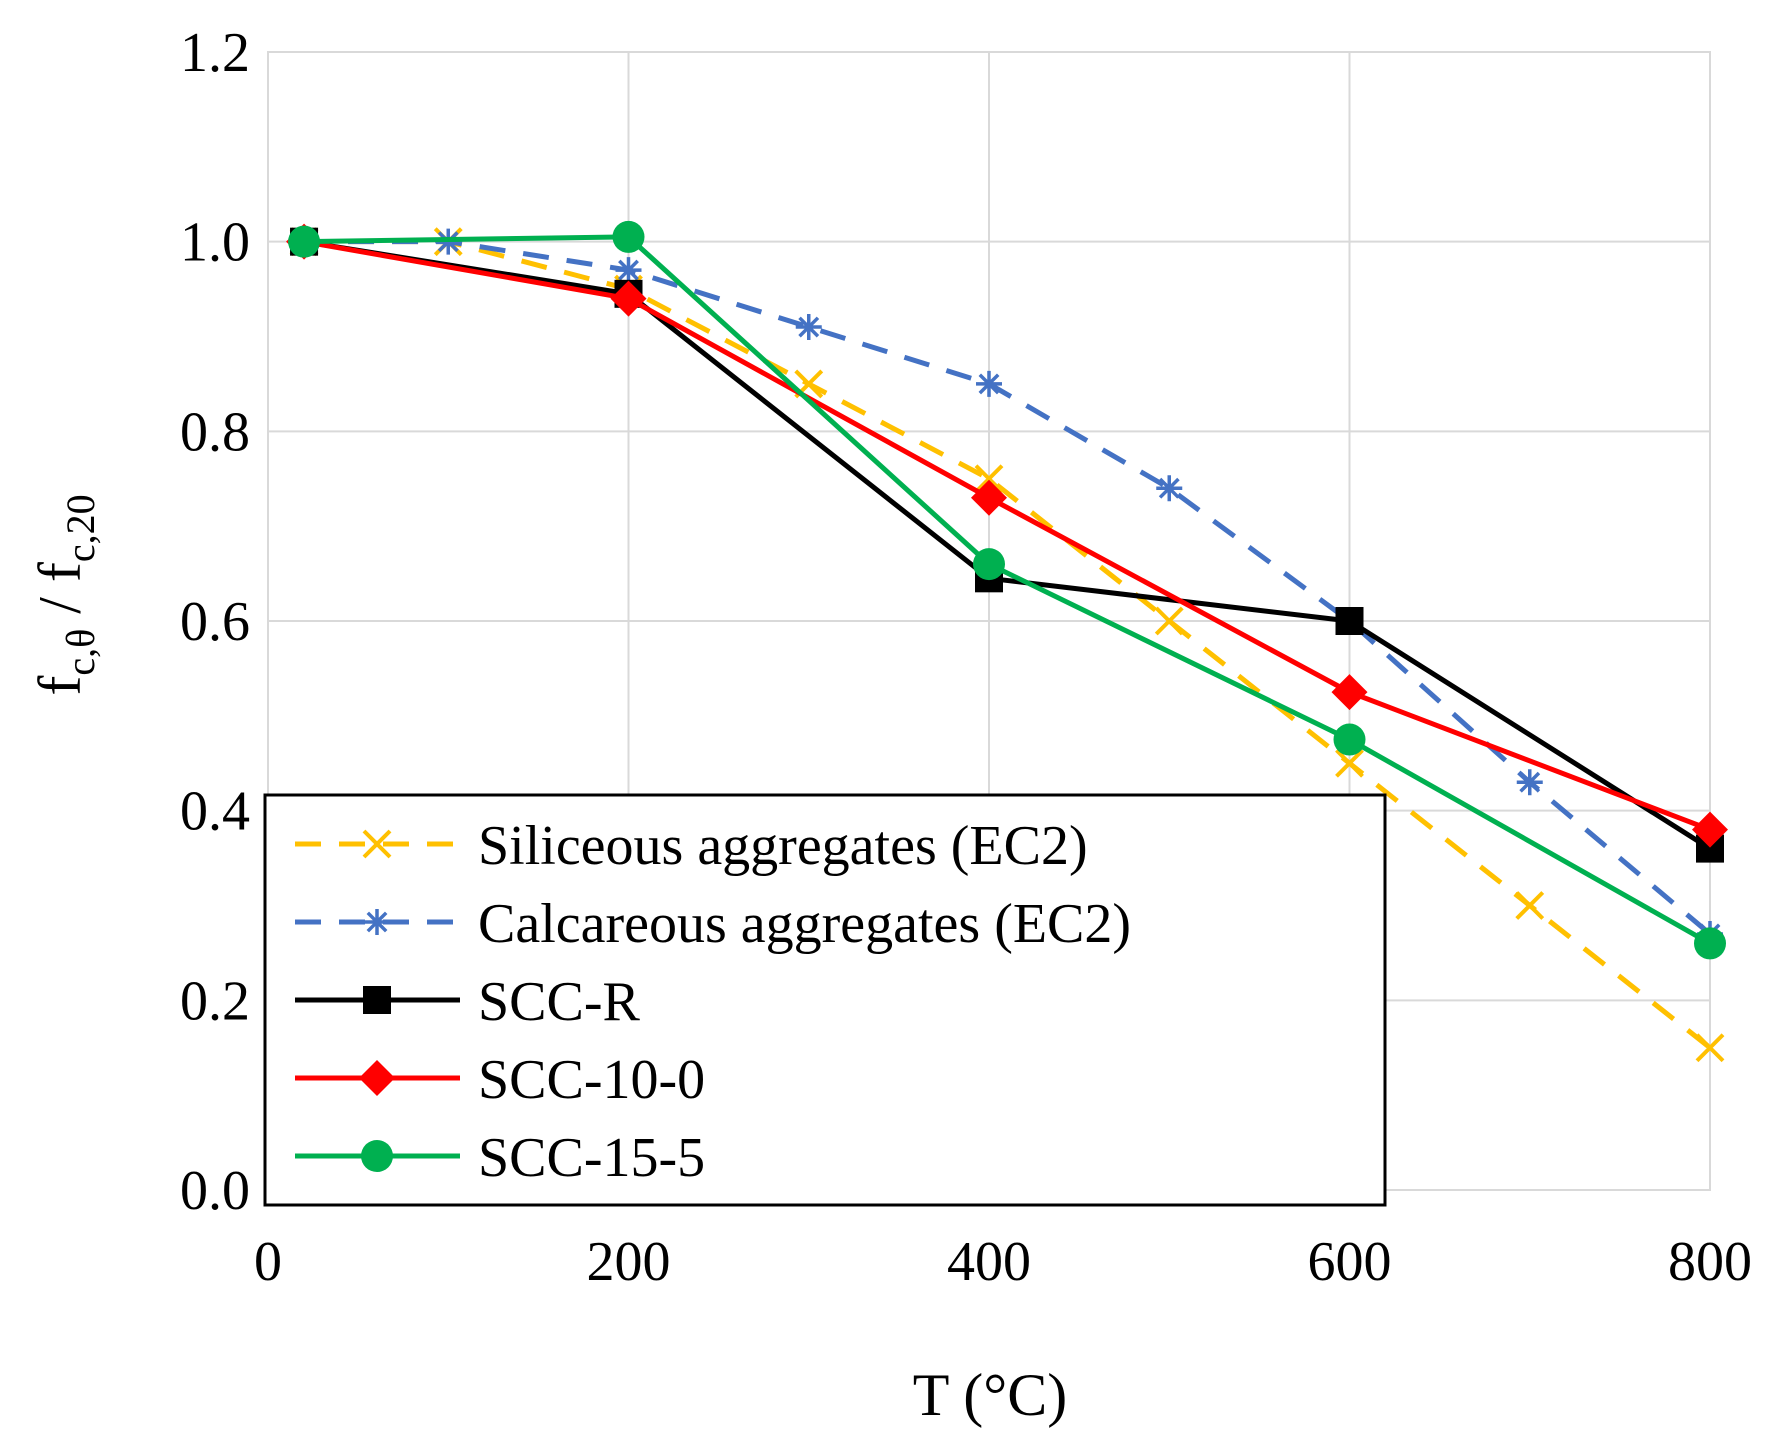 The width and height of the screenshot is (1784, 1446). What do you see at coordinates (80, 652) in the screenshot?
I see `y-axis-title-sub1: c,θ` at bounding box center [80, 652].